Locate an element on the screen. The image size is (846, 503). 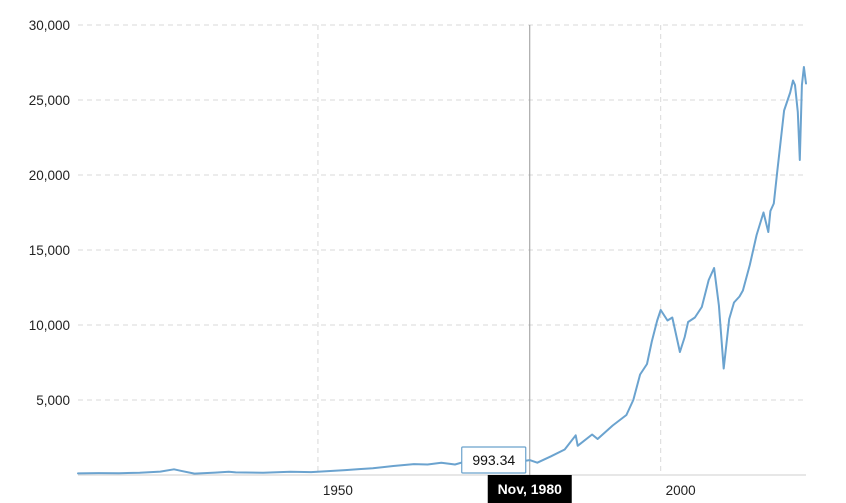
x-tick-label: 2000 is located at coordinates (681, 490).